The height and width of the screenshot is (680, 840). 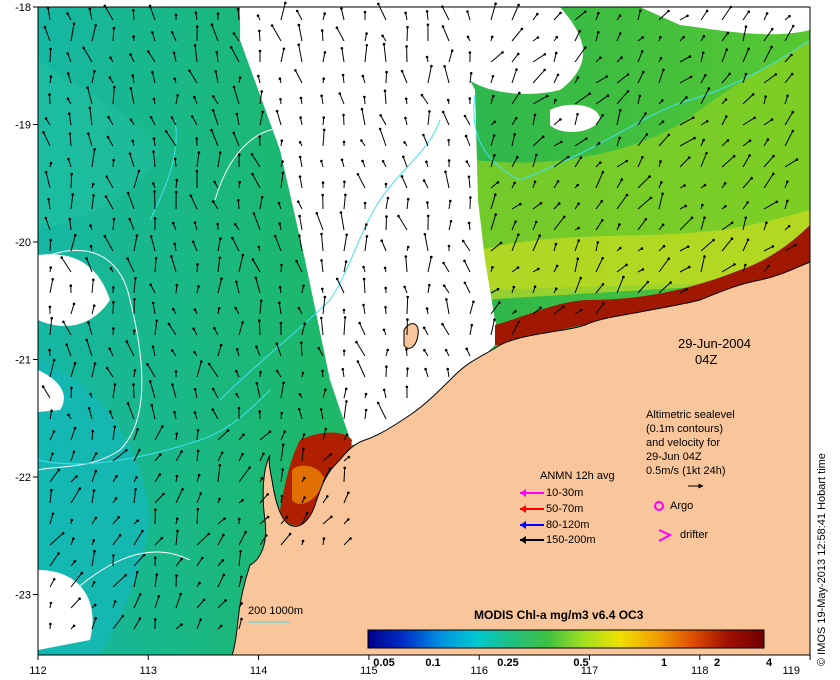 What do you see at coordinates (23, 8) in the screenshot?
I see `y-tick-label: -18` at bounding box center [23, 8].